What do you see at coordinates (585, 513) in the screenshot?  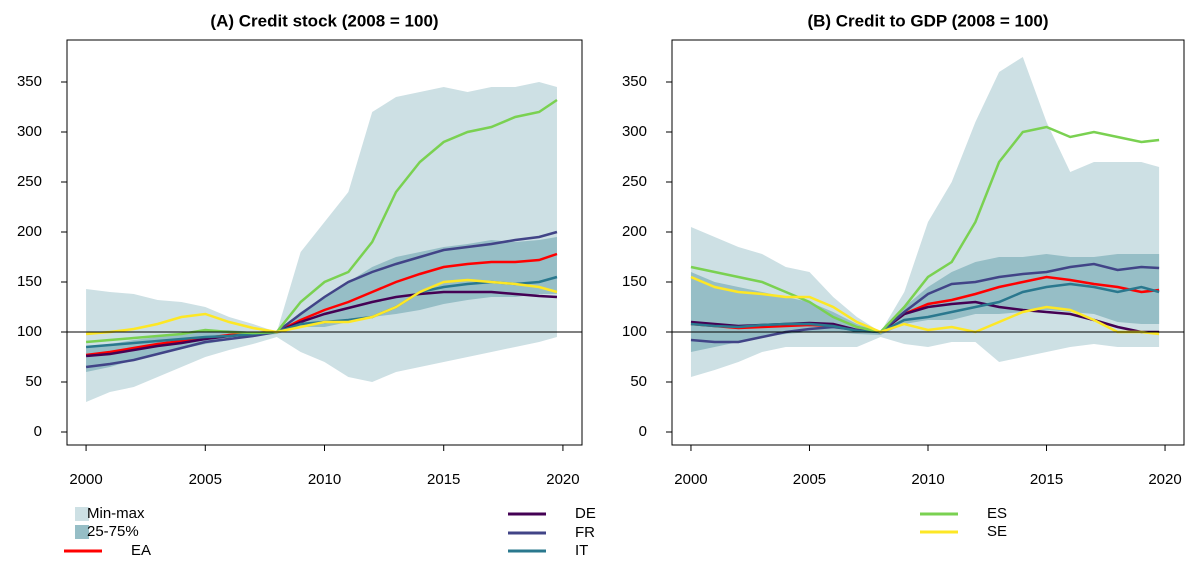 I see `legend-label: DE` at bounding box center [585, 513].